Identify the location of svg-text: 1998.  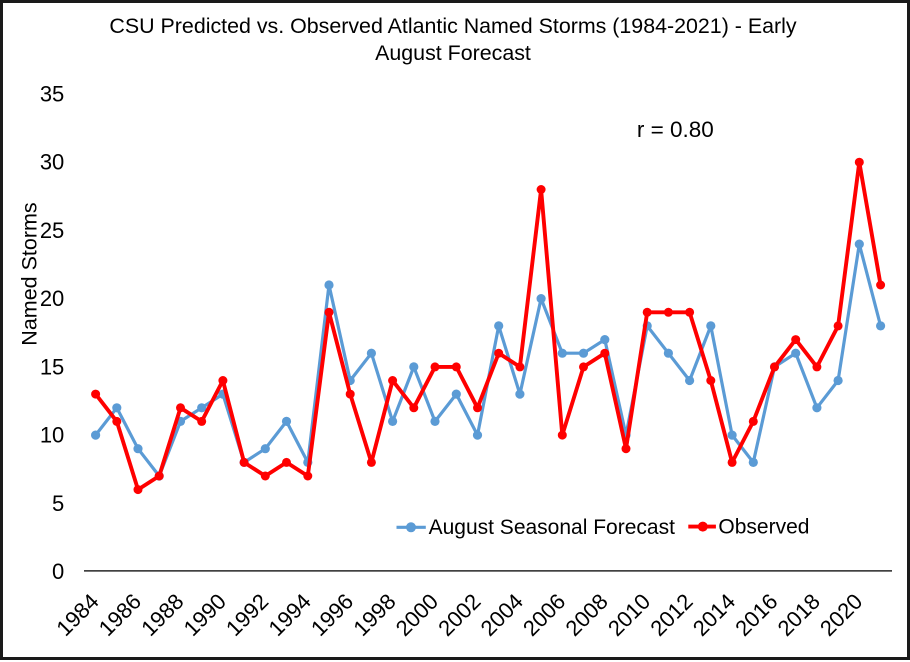
(374, 615).